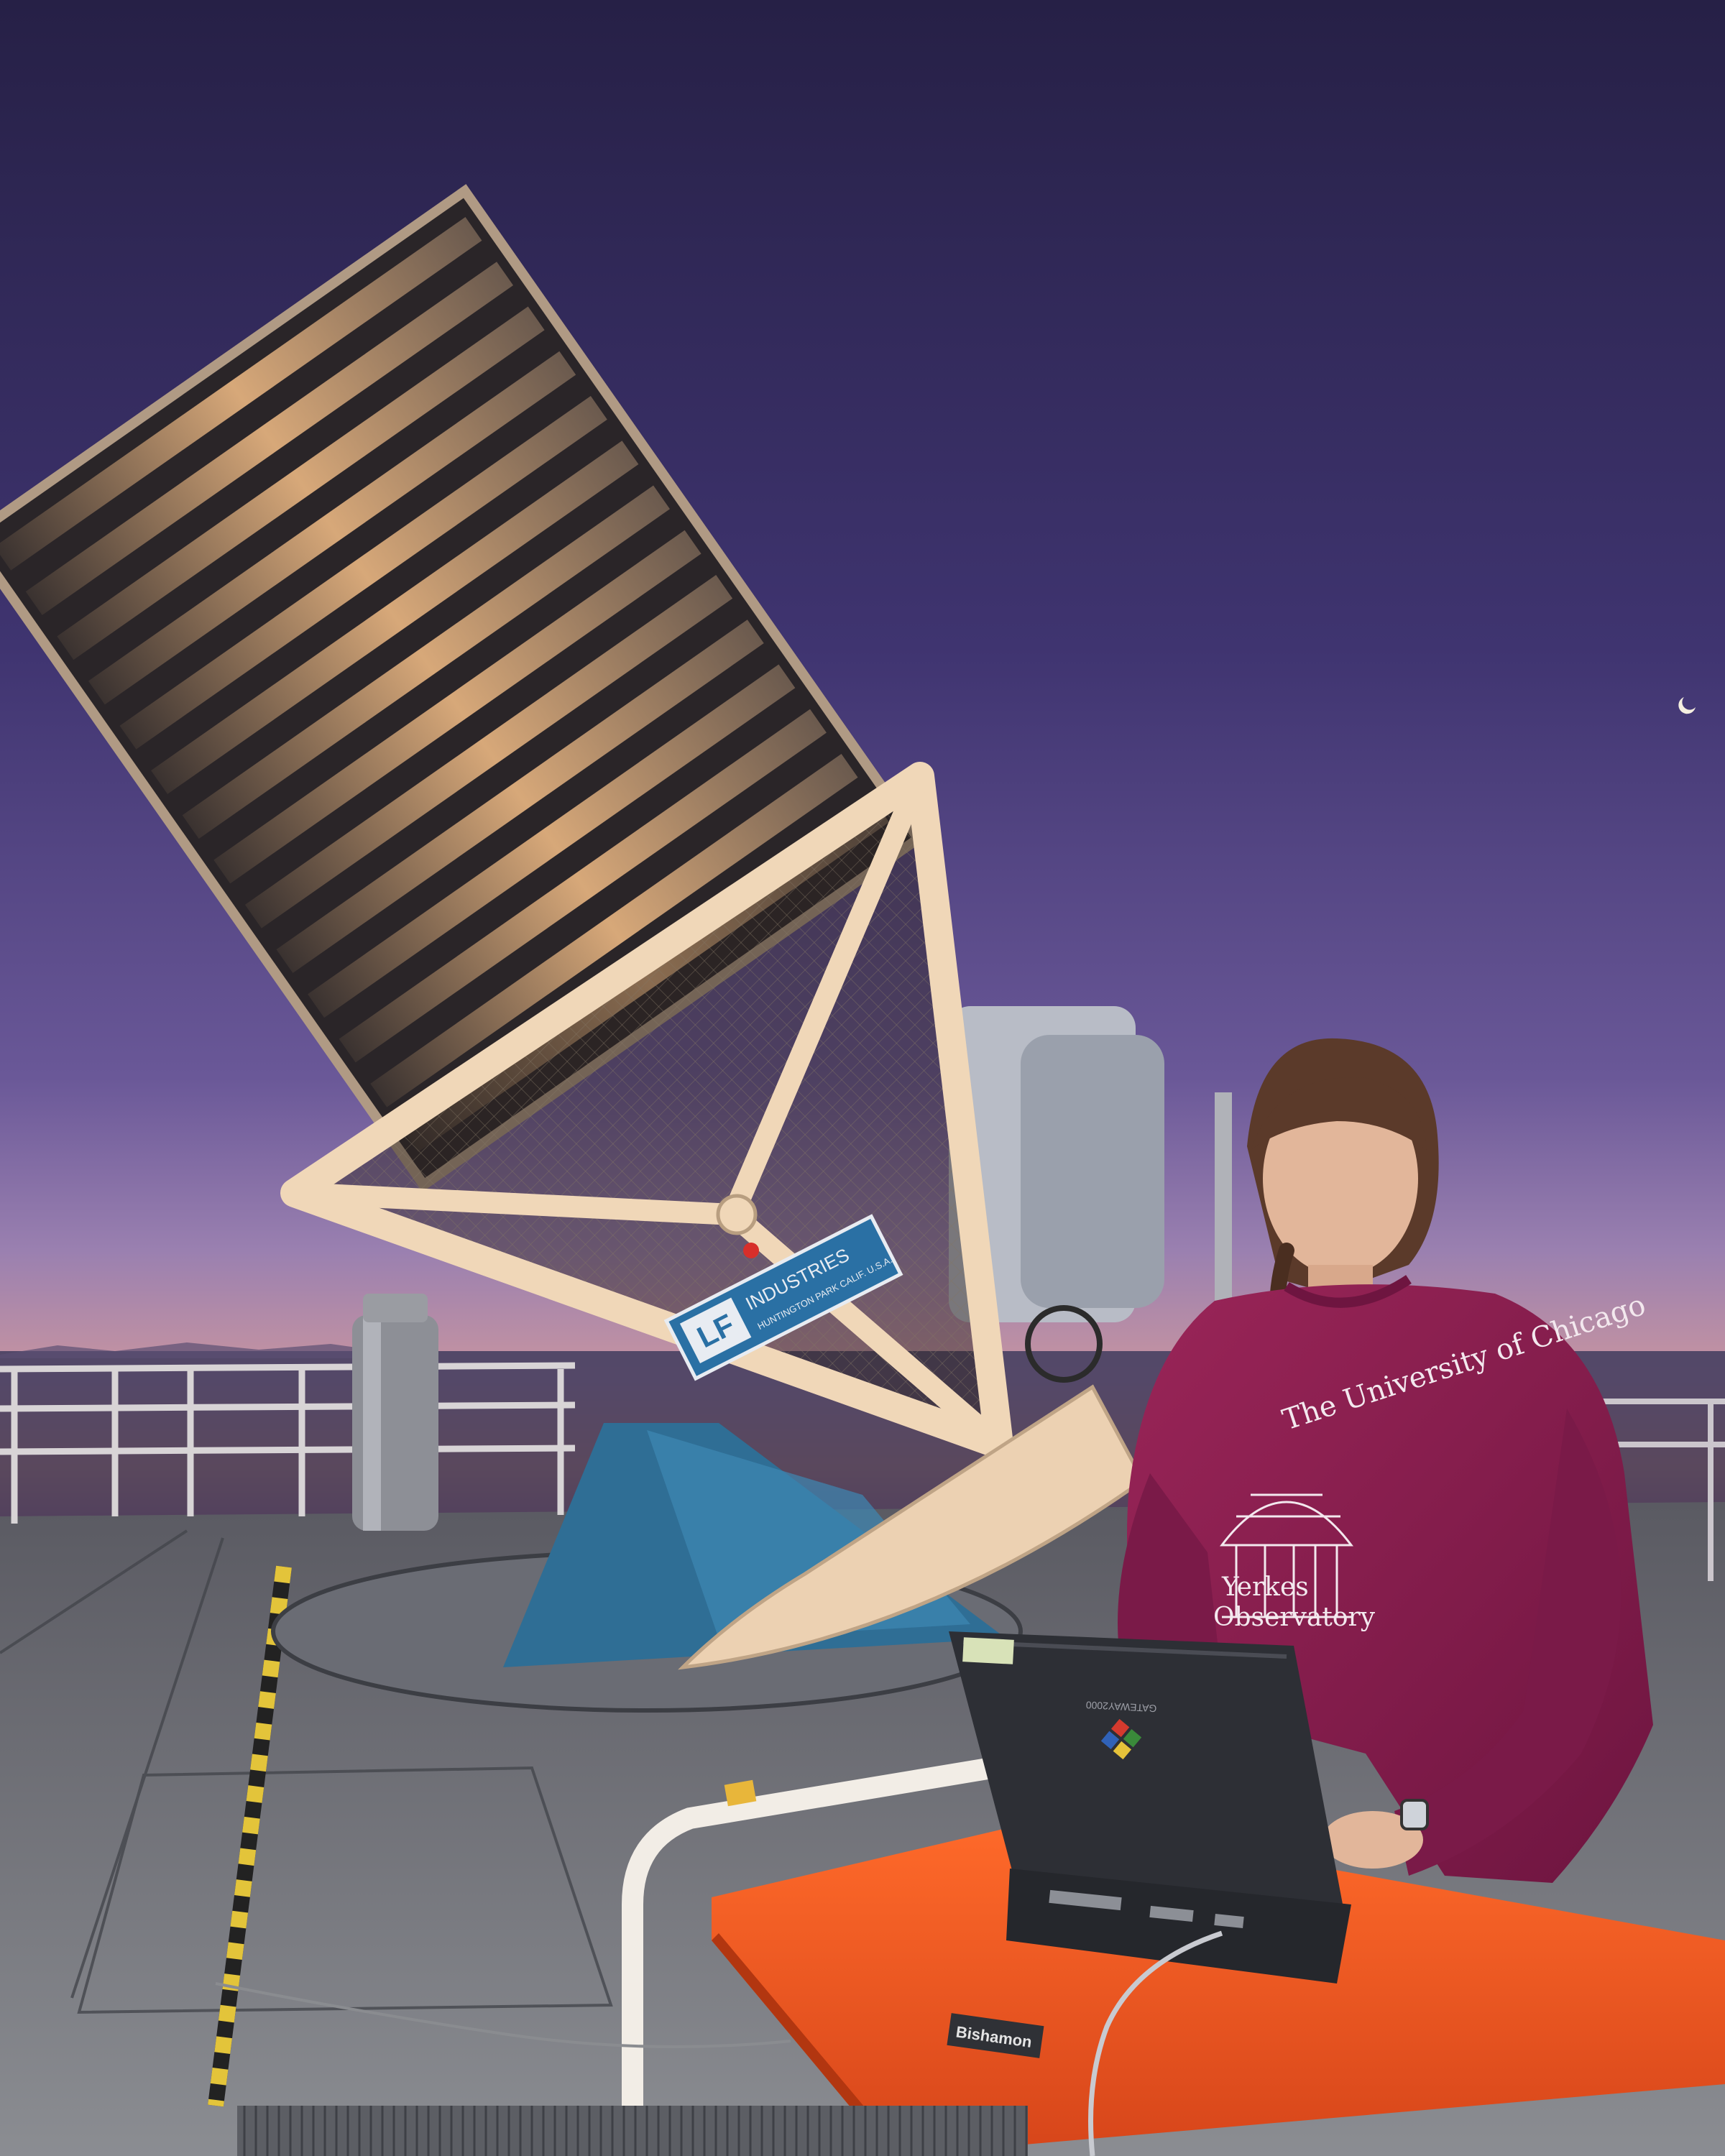  Describe the element at coordinates (1155, 2043) in the screenshot. I see `laptop-cable` at that location.